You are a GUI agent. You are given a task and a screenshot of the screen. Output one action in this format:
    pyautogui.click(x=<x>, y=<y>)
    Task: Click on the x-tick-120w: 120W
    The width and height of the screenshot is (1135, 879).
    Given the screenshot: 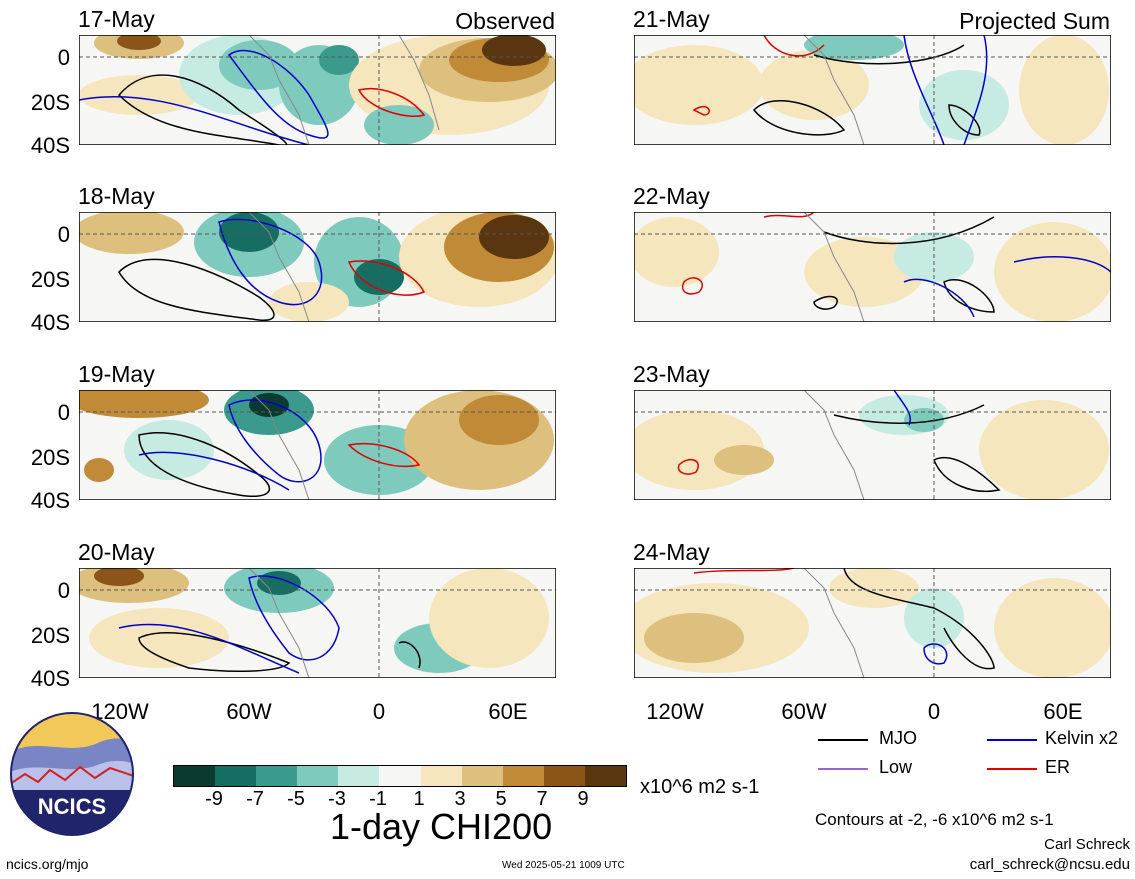 What is the action you would take?
    pyautogui.click(x=675, y=711)
    